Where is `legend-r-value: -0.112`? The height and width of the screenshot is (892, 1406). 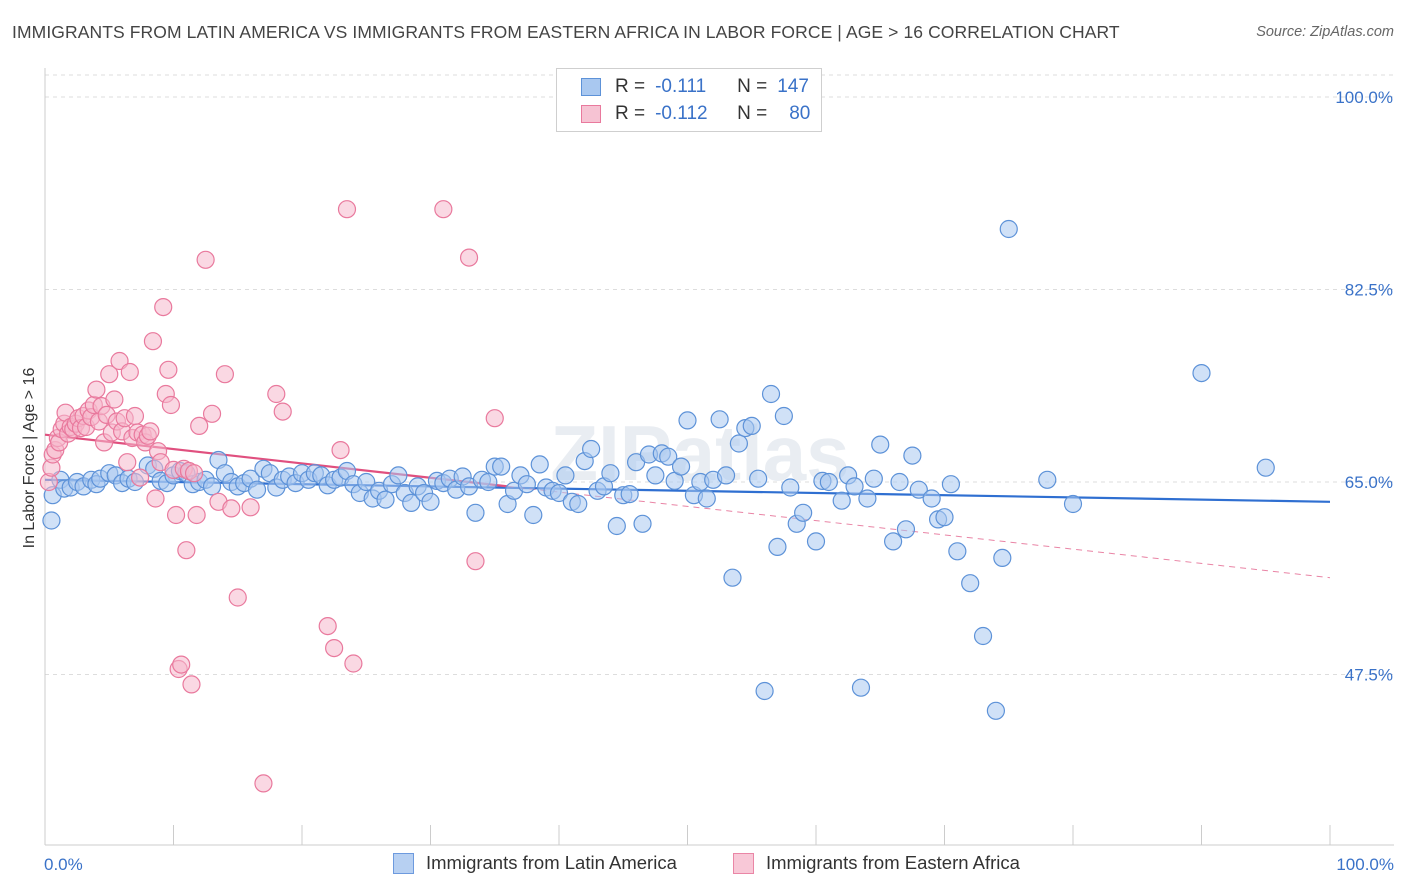 legend-r-value: -0.112 is located at coordinates (681, 113).